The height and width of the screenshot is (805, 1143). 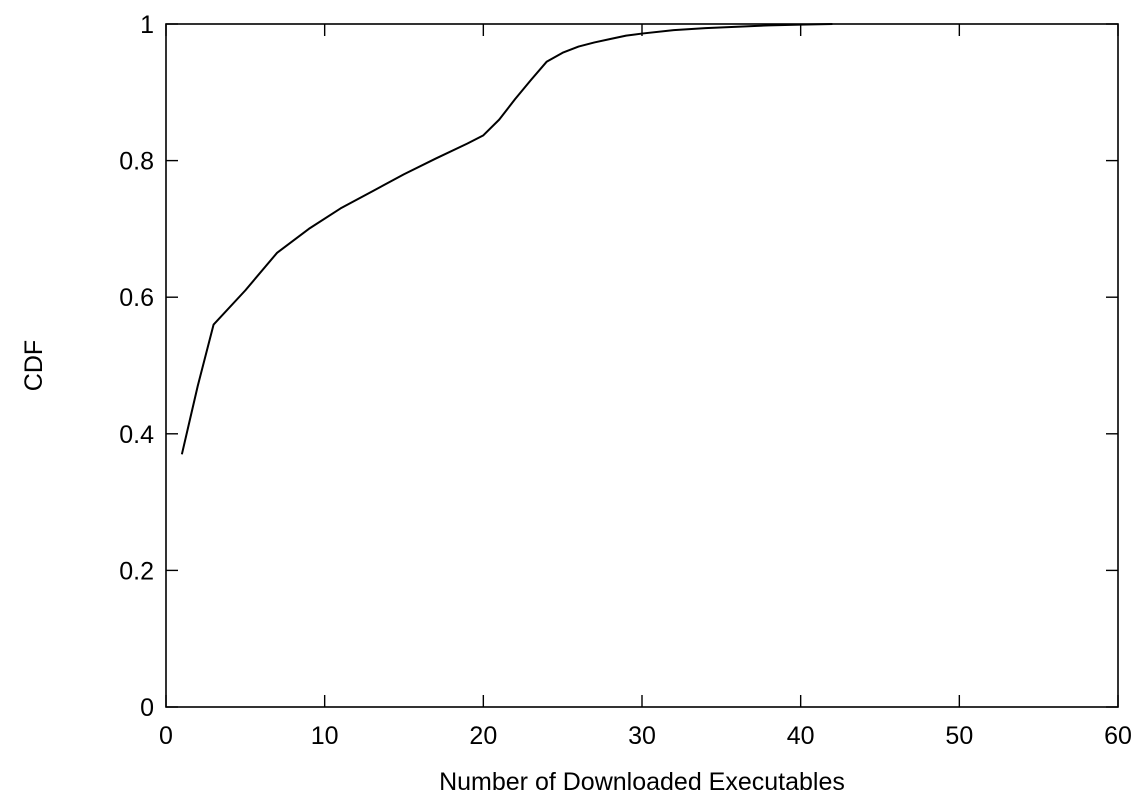 What do you see at coordinates (147, 708) in the screenshot?
I see `y-tick-label: 0` at bounding box center [147, 708].